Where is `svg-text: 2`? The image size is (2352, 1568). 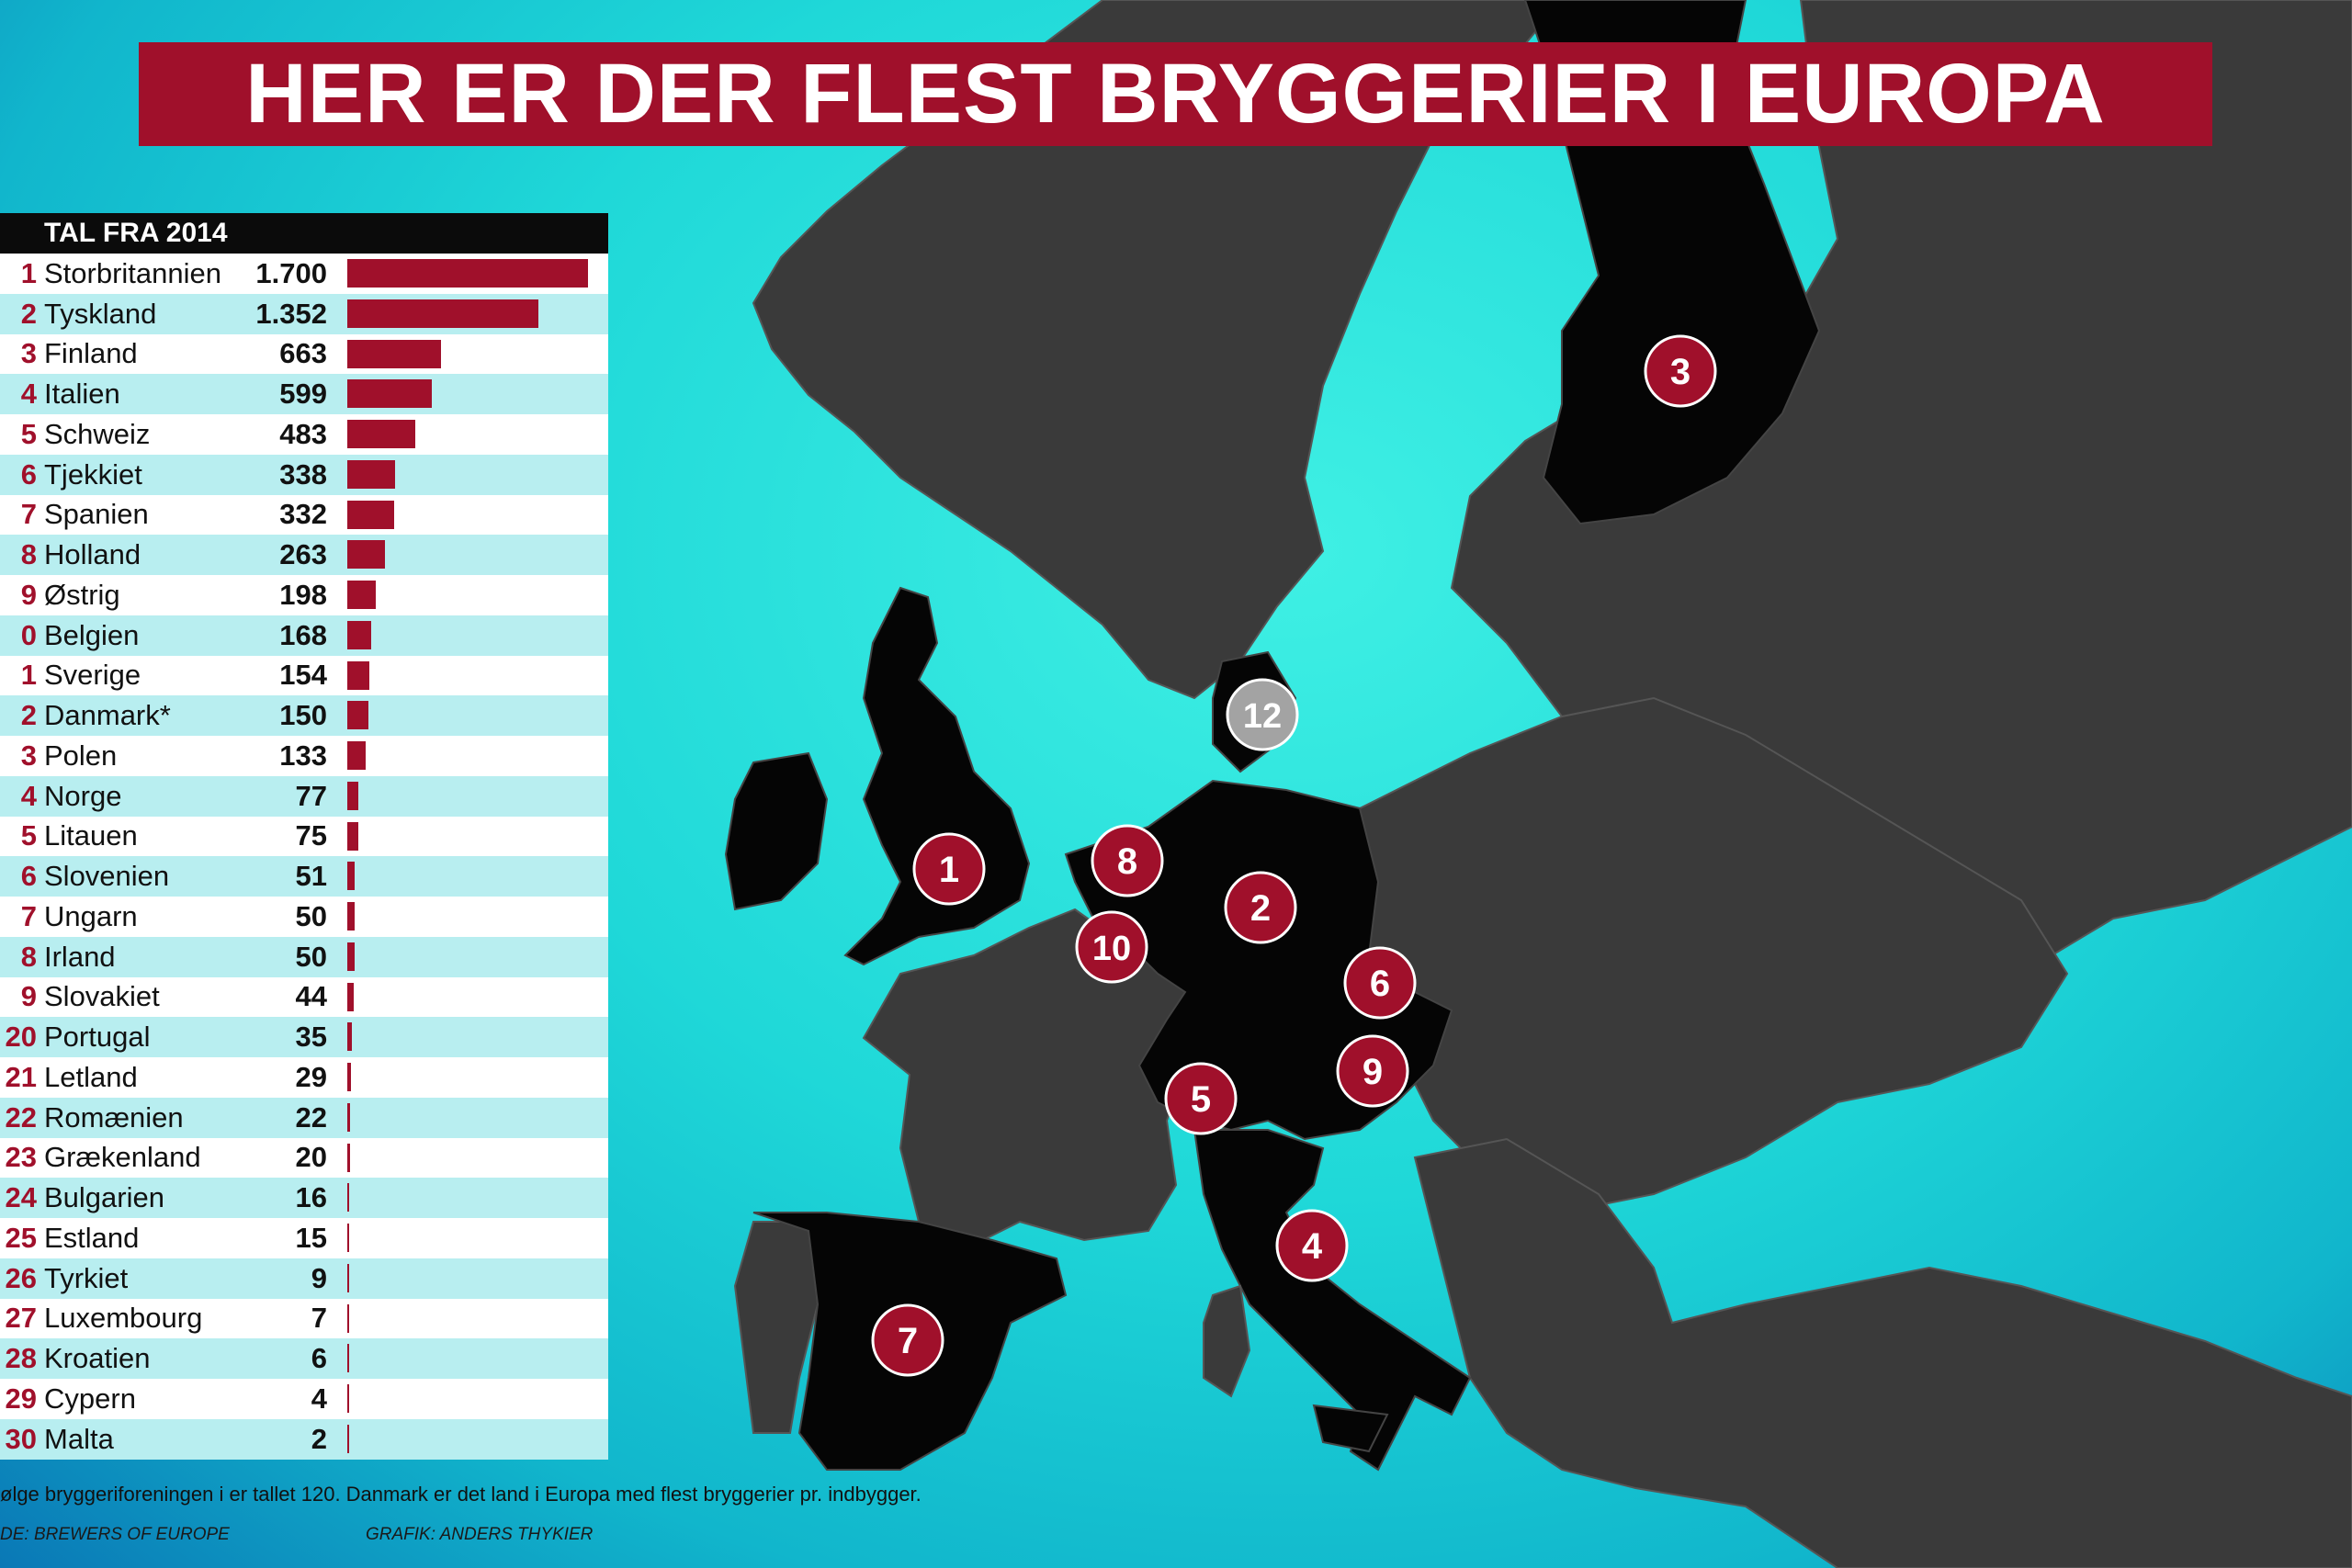 svg-text: 2 is located at coordinates (1261, 908).